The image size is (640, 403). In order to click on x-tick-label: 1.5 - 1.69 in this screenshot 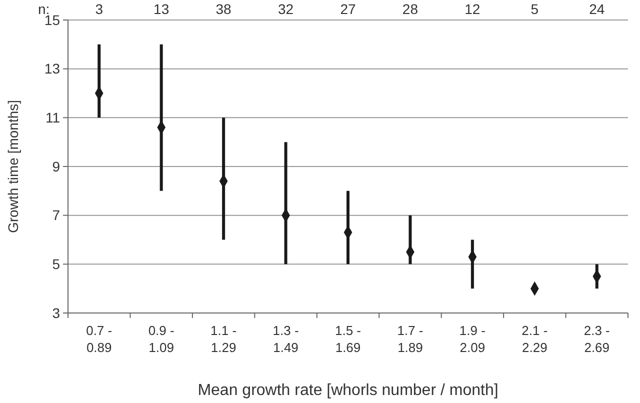, I will do `click(348, 339)`.